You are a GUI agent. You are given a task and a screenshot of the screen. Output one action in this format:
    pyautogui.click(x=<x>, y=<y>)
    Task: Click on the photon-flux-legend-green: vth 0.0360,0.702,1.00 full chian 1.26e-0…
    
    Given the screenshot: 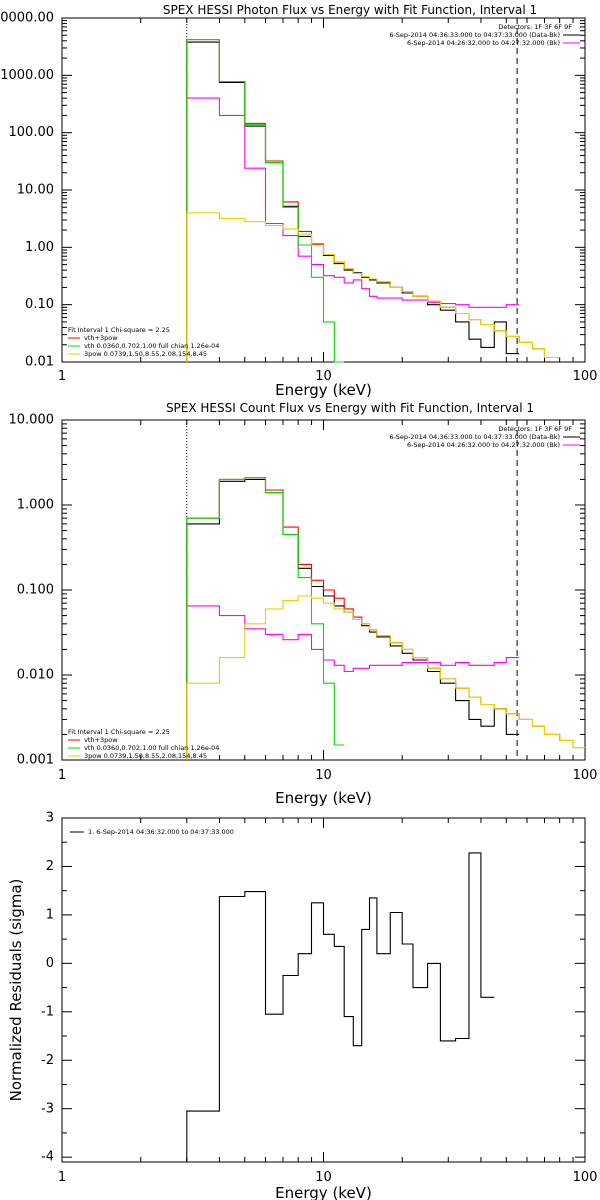 What is the action you would take?
    pyautogui.click(x=151, y=346)
    